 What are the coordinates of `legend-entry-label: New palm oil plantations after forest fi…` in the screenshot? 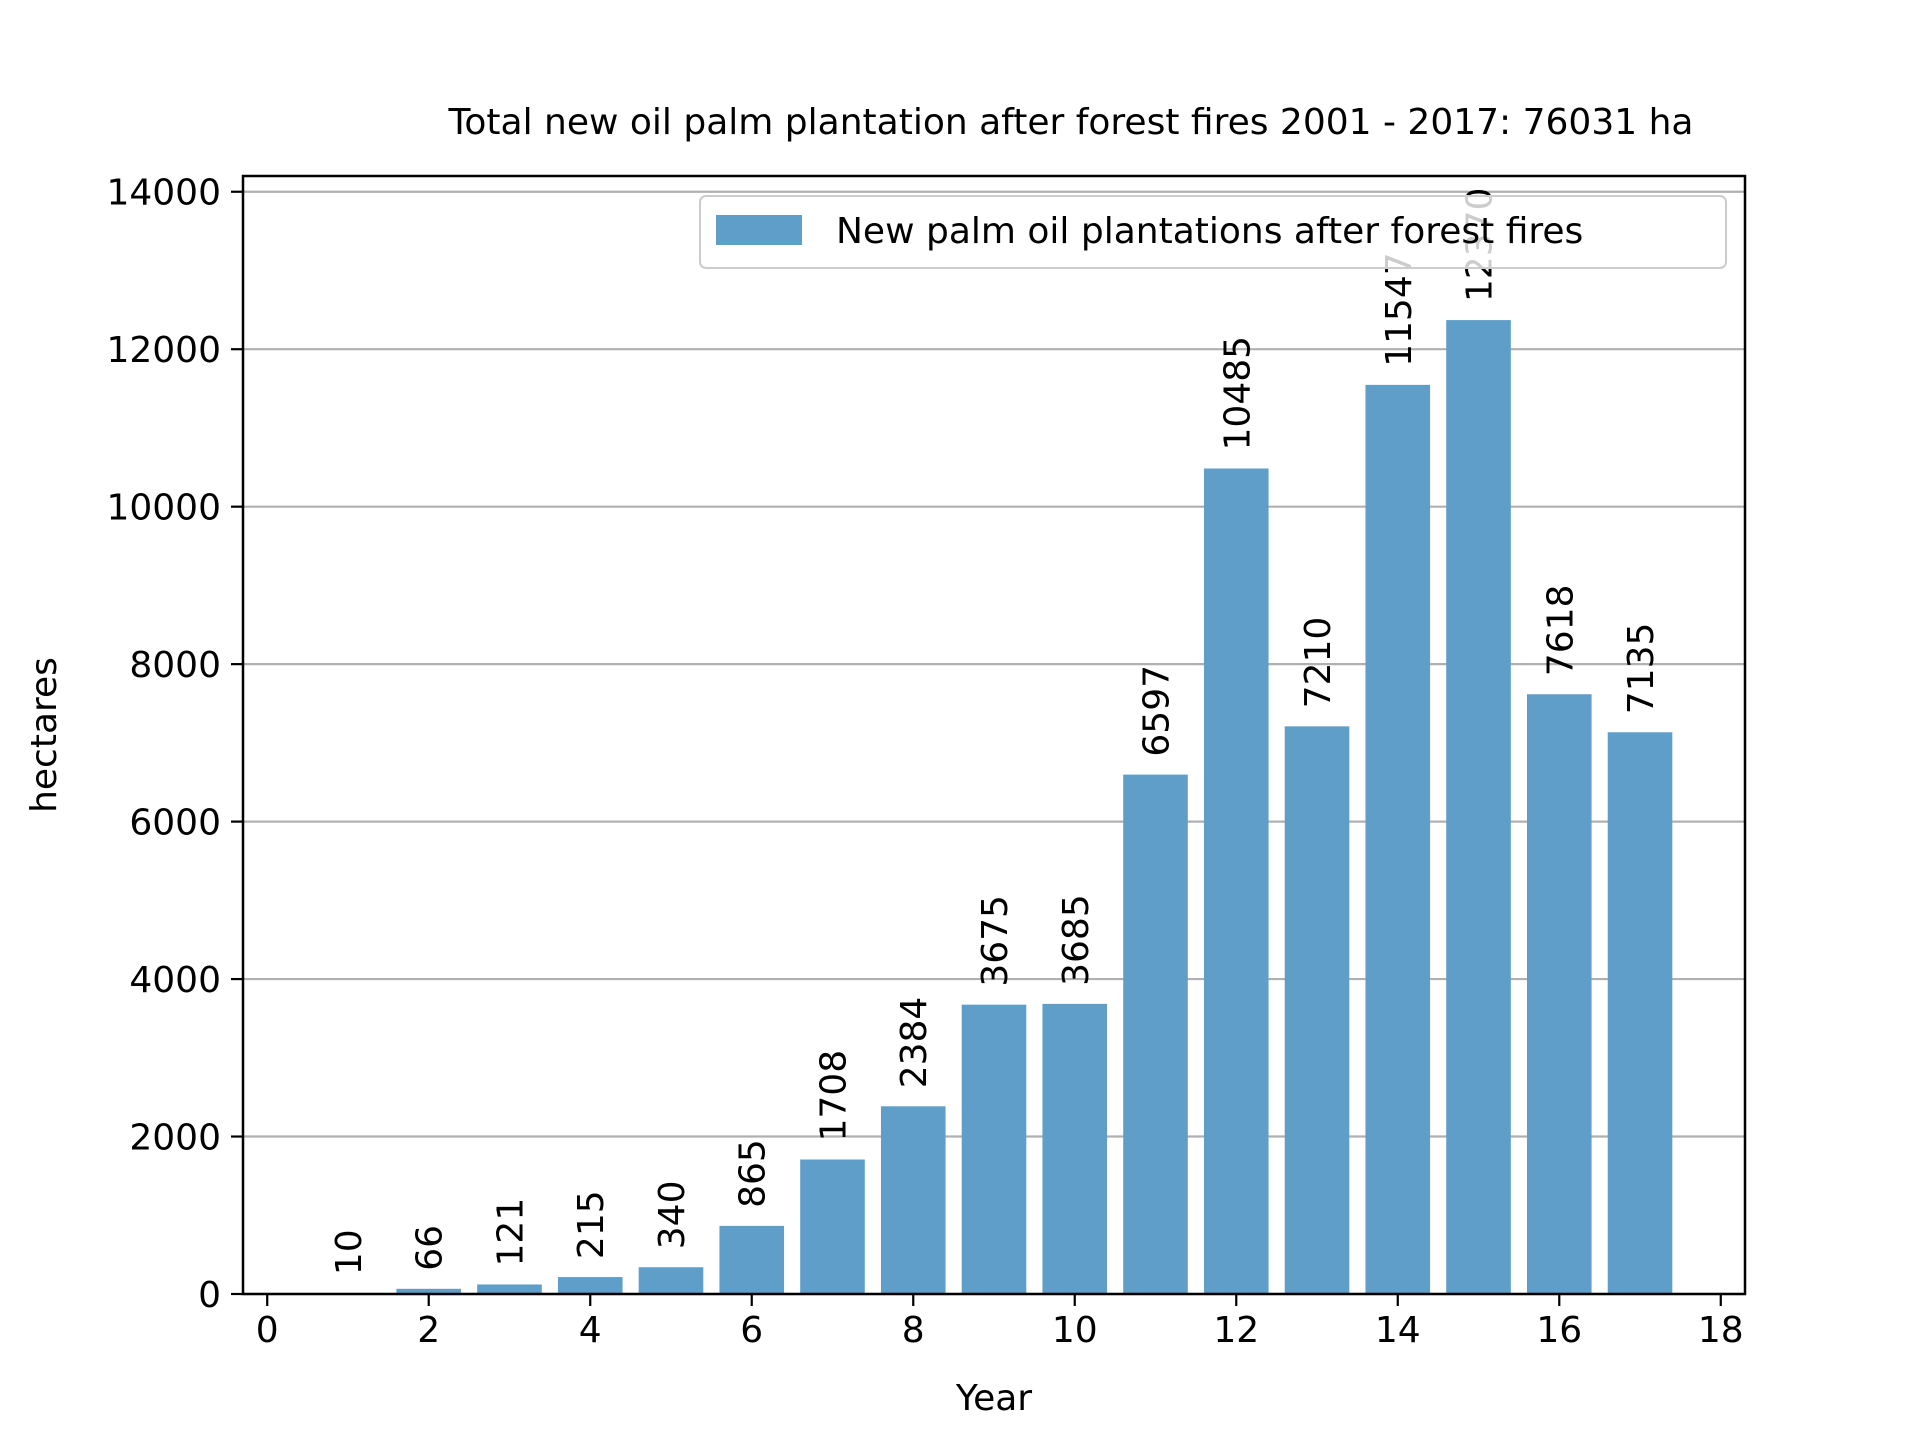 It's located at (1209, 231).